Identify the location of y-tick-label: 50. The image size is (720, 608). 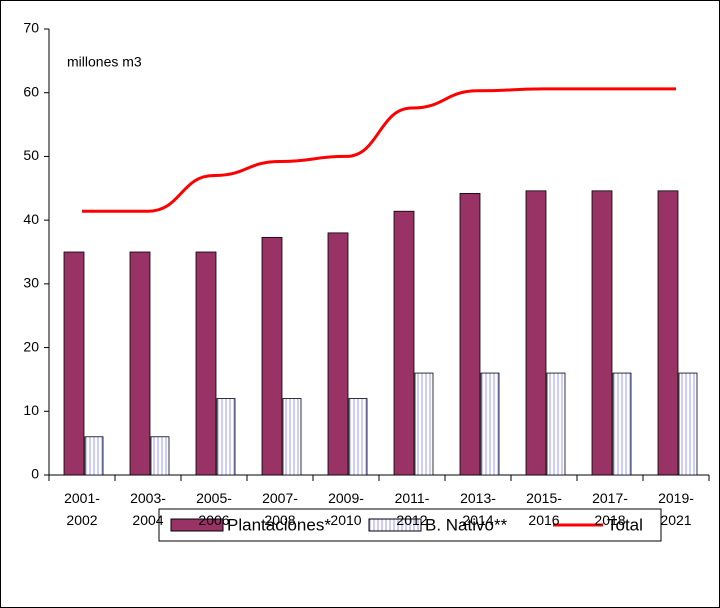
(31, 155).